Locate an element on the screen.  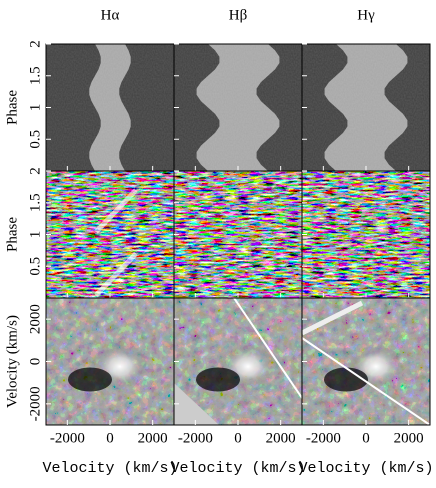
column-title: Hα is located at coordinates (110, 15).